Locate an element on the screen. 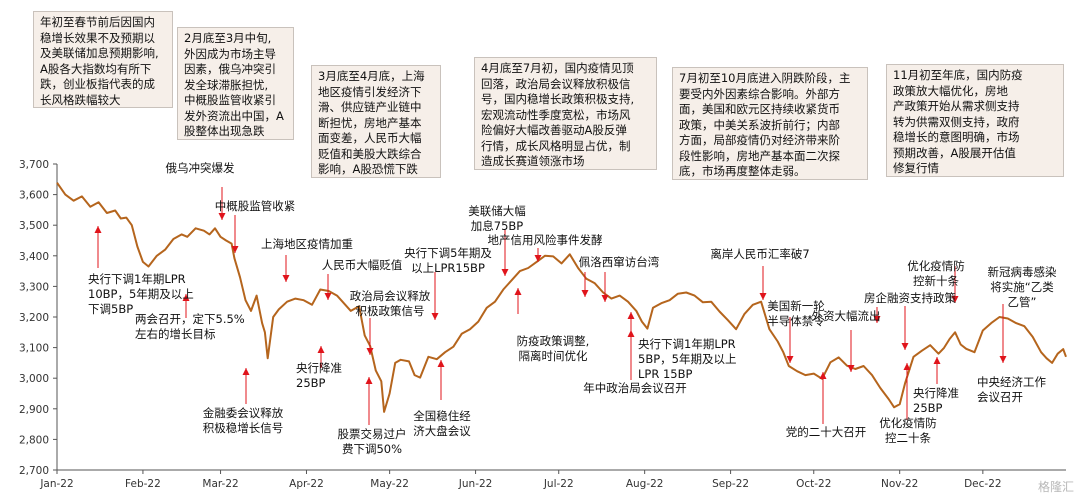 This screenshot has height=498, width=1080. x-tick-label: Apr-22 is located at coordinates (306, 484).